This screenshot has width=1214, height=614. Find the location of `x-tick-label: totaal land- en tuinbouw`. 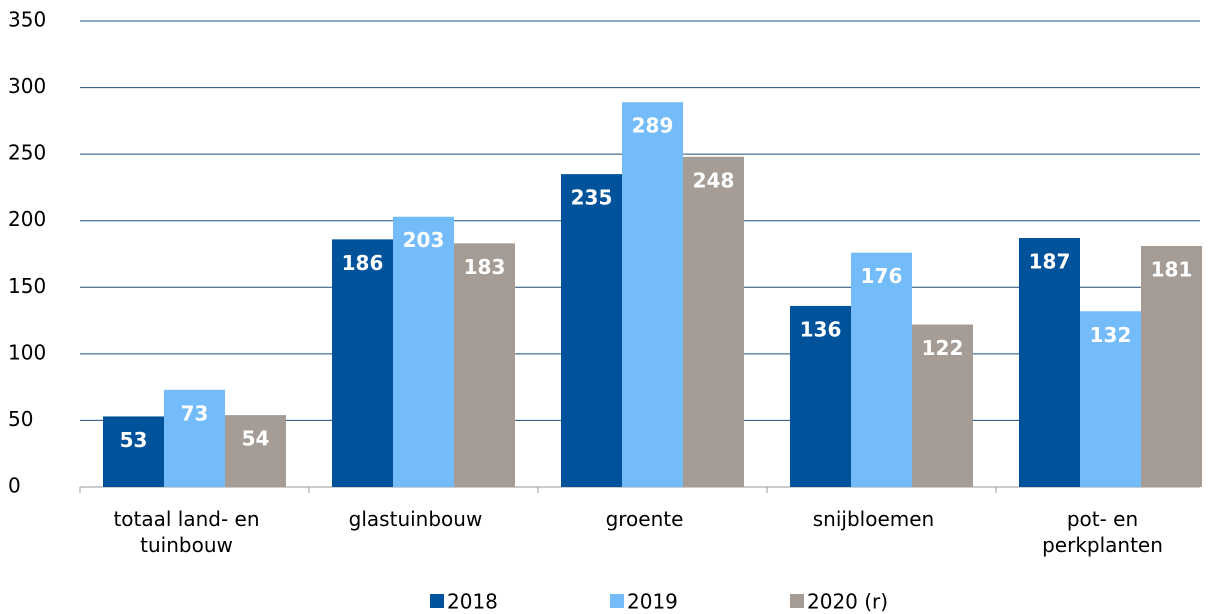

x-tick-label: totaal land- en tuinbouw is located at coordinates (186, 532).